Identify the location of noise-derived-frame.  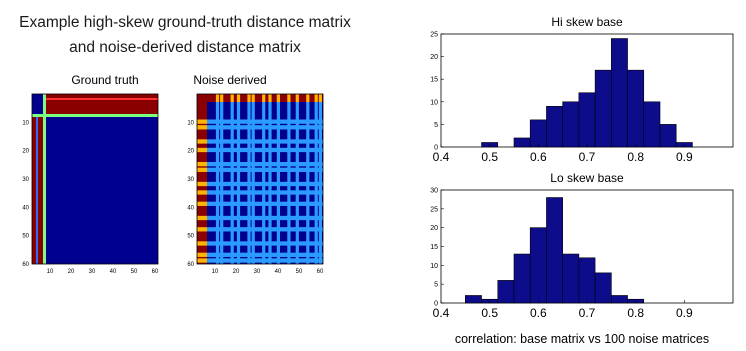
(260, 179).